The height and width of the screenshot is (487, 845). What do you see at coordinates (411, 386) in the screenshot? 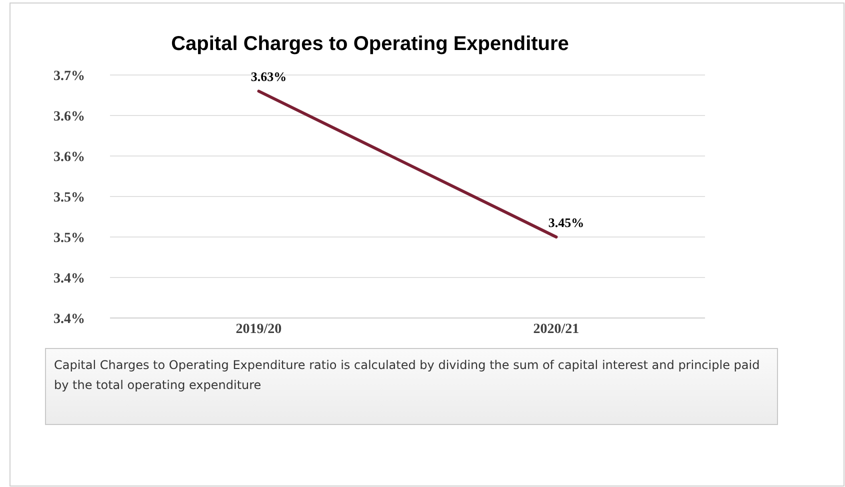
I see `text: Capital Charges to Operating Expenditure ratio is calculated by dividing the sum of capital interest and principle paid by the total operating expenditure` at bounding box center [411, 386].